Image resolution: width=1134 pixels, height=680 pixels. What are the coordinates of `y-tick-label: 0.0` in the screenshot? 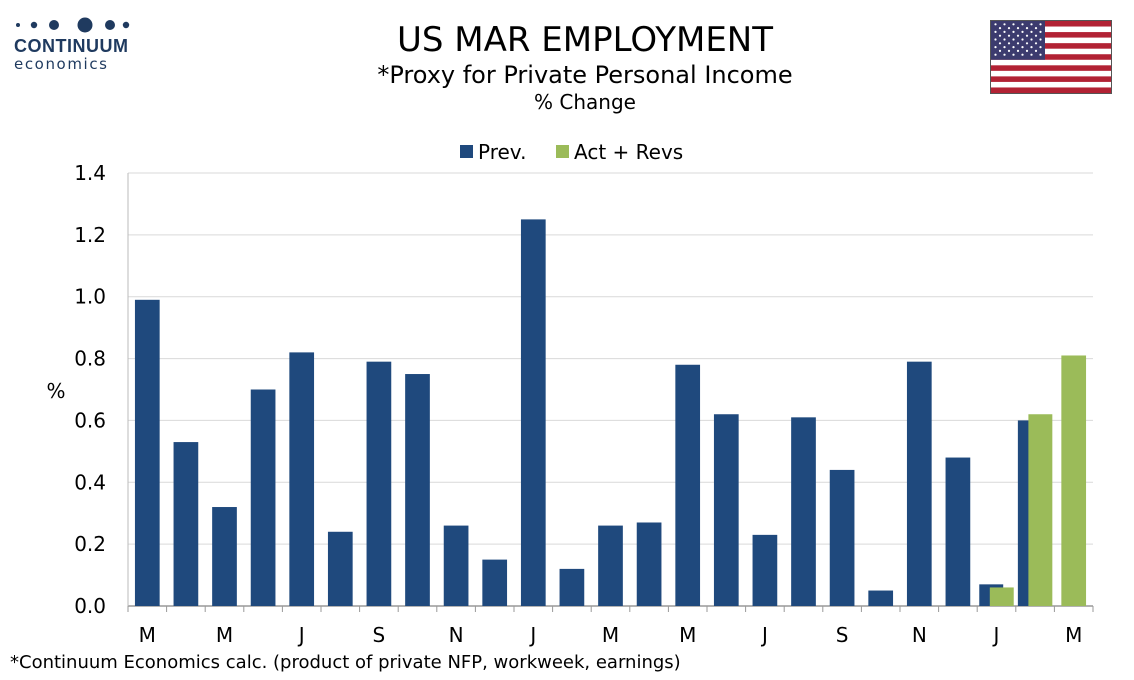 It's located at (90, 606).